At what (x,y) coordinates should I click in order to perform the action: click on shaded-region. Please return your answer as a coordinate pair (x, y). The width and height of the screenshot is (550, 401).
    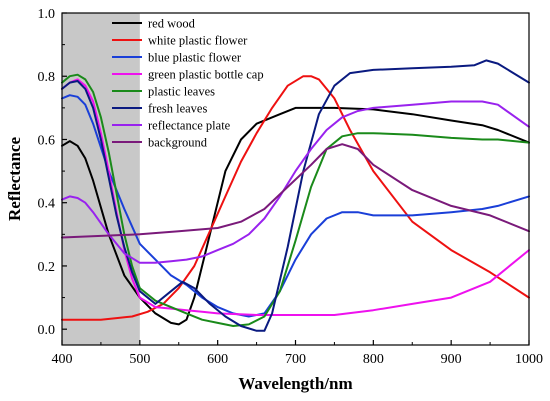
    Looking at the image, I should click on (101, 179).